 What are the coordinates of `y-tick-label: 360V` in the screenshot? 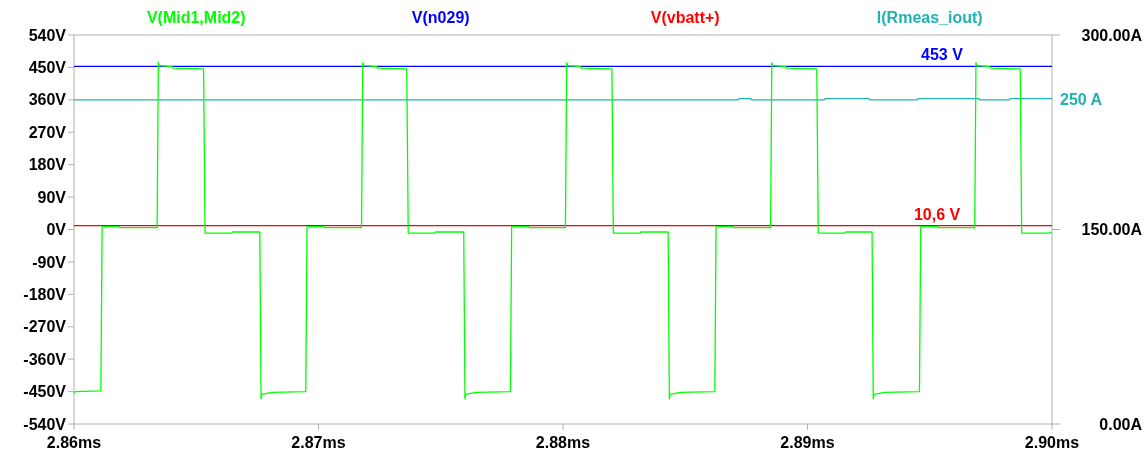 It's located at (47, 100).